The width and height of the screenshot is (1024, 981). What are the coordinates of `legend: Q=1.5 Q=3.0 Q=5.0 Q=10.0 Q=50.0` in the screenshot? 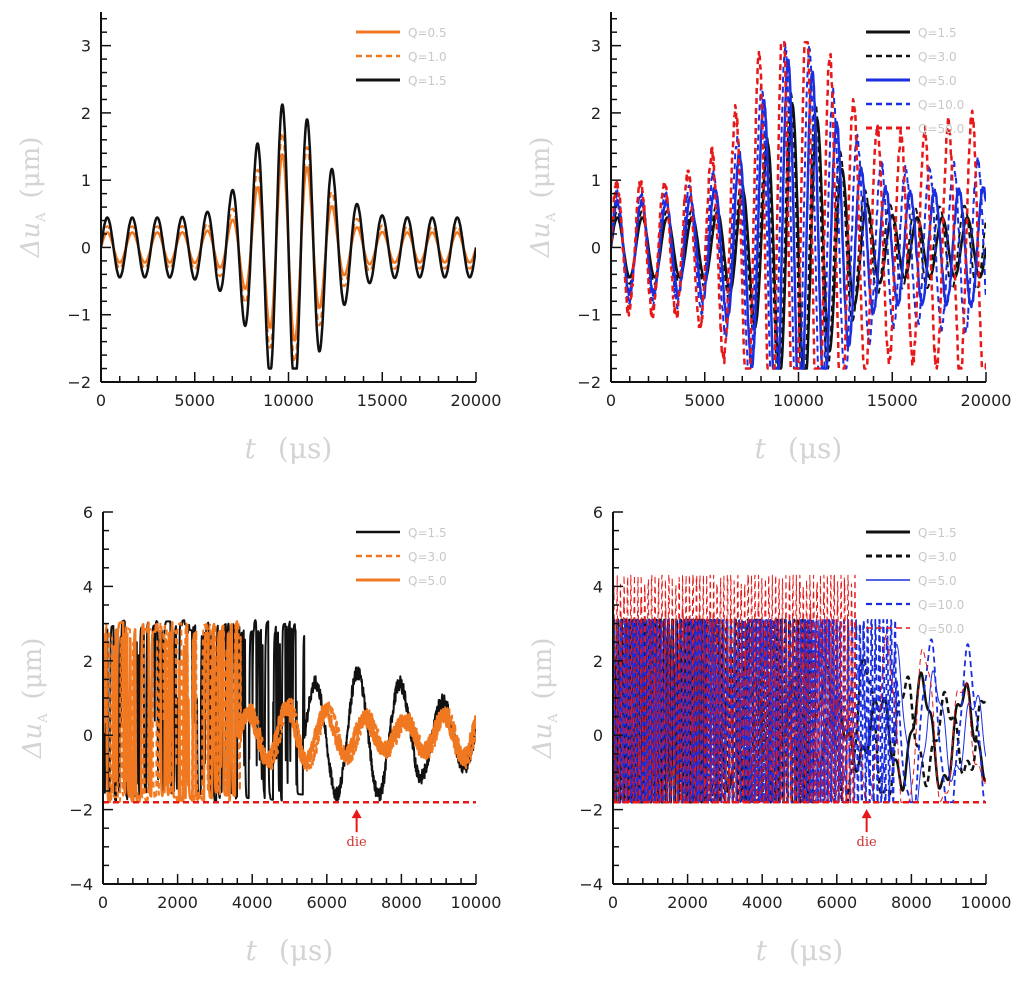 It's located at (915, 81).